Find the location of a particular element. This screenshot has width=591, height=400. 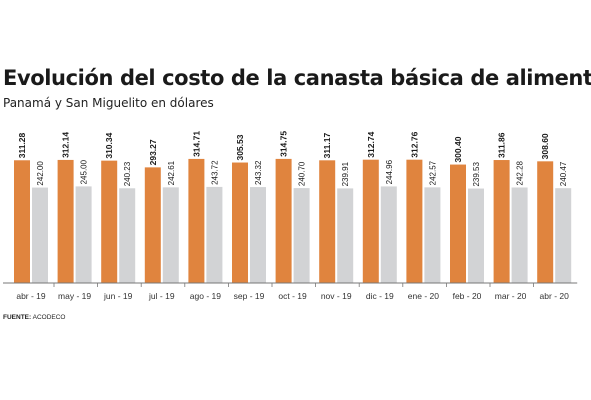

x-tick-label-12: abr - 20 is located at coordinates (555, 296).